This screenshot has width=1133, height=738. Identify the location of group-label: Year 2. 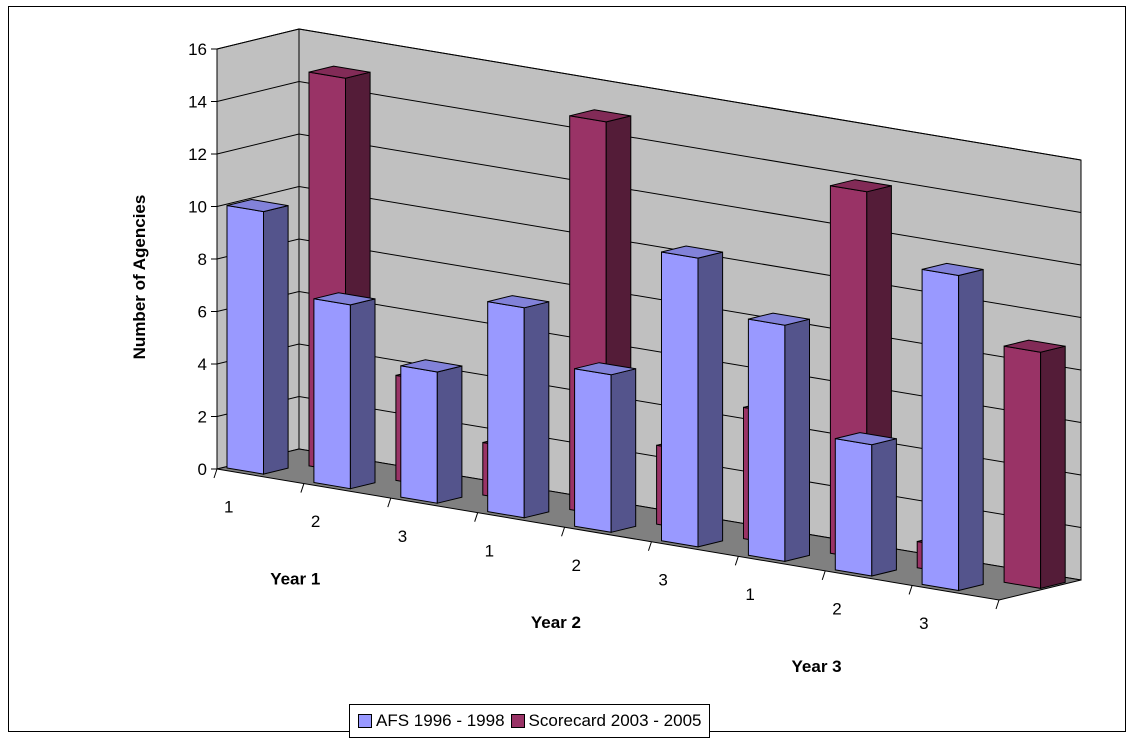
(556, 622).